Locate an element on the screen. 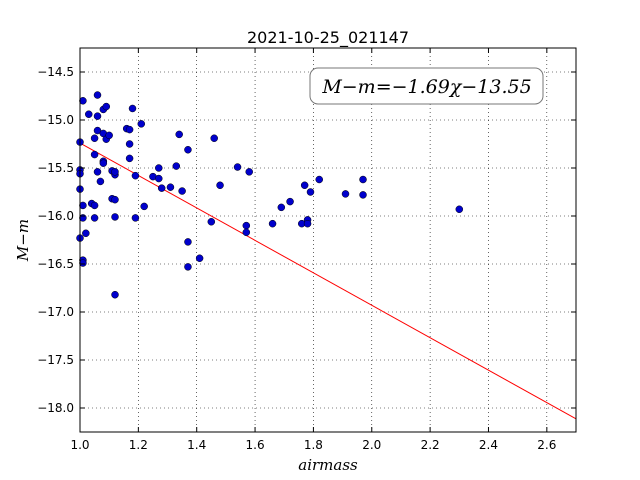 The height and width of the screenshot is (480, 640). x-tick-label: 1.4 is located at coordinates (196, 445).